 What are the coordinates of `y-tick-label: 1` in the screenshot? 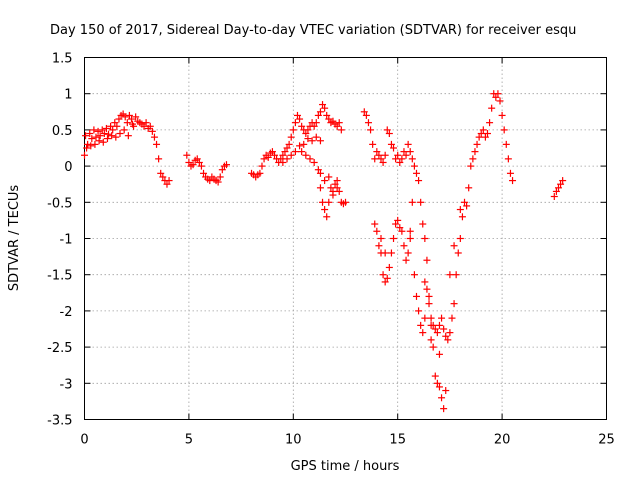 It's located at (68, 95).